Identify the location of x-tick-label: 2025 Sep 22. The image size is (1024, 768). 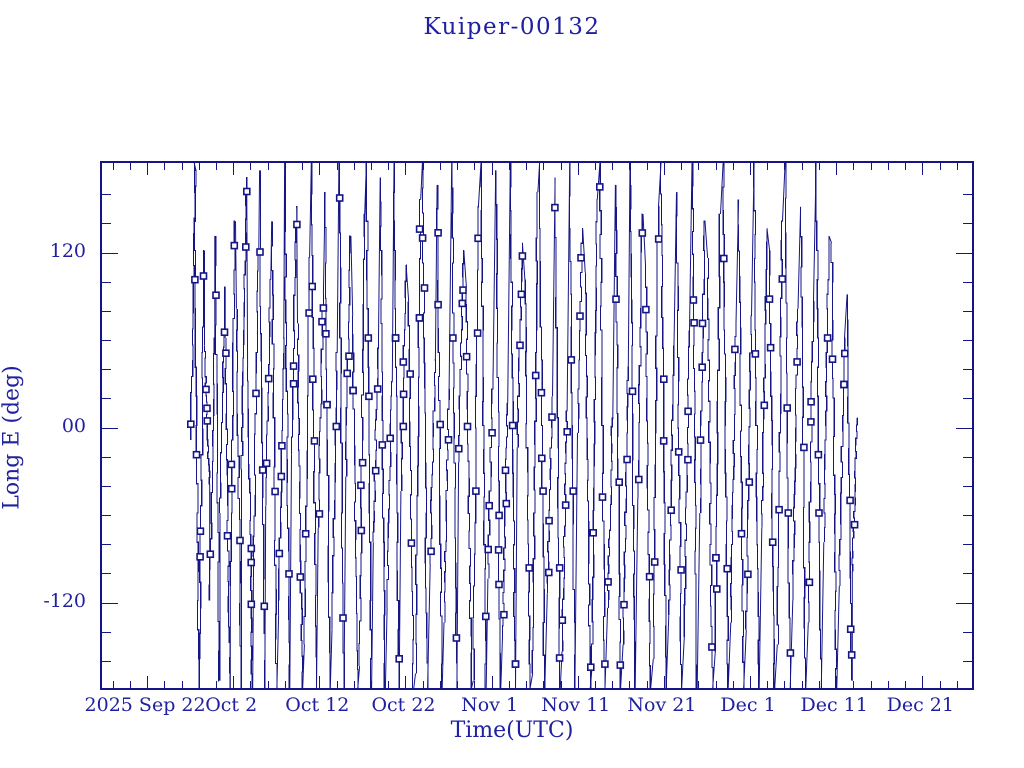
(145, 705).